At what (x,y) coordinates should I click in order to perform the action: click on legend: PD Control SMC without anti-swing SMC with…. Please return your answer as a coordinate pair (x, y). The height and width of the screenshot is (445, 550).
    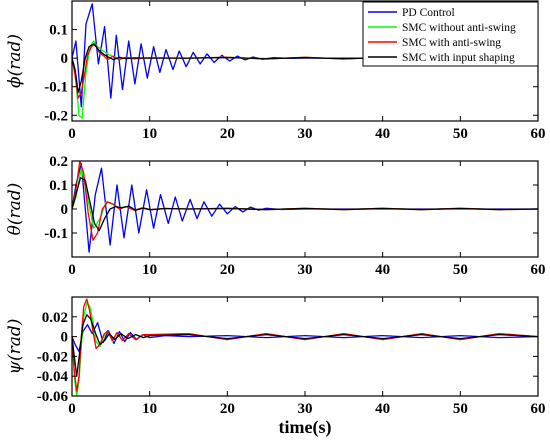
    Looking at the image, I should click on (450, 34).